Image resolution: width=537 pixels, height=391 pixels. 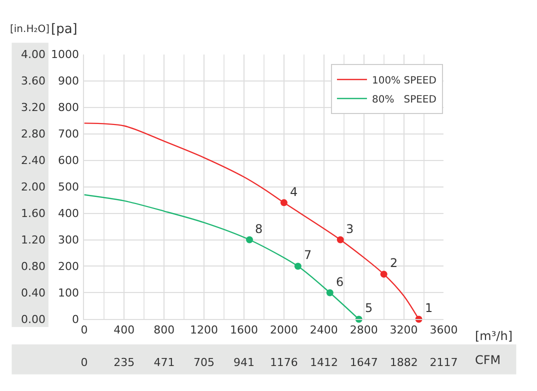 What do you see at coordinates (69, 213) in the screenshot?
I see `y-tick-label: 400` at bounding box center [69, 213].